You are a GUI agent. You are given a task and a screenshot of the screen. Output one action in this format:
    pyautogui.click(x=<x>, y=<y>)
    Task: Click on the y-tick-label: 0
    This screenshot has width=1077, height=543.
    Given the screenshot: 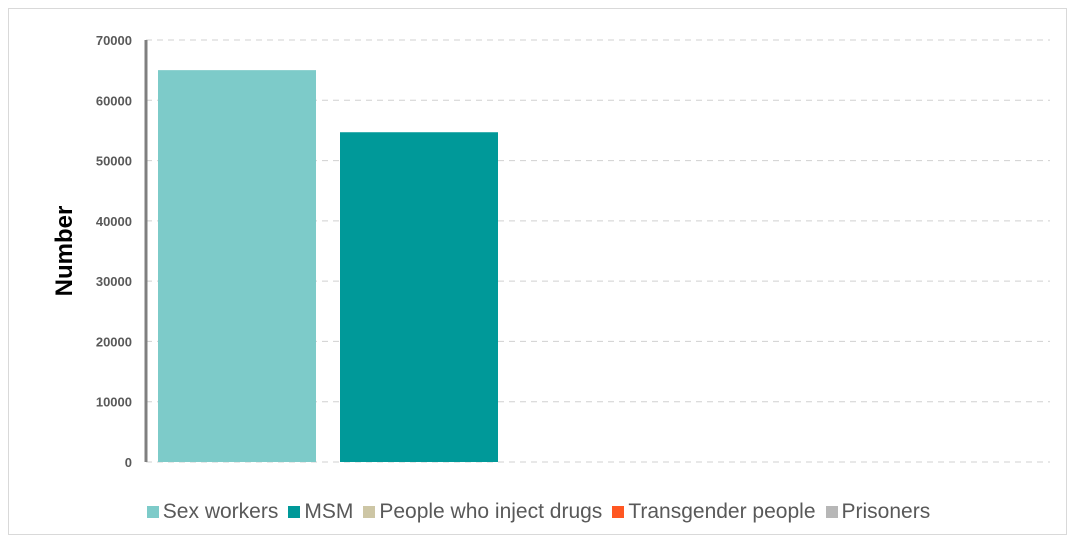 What is the action you would take?
    pyautogui.click(x=128, y=462)
    